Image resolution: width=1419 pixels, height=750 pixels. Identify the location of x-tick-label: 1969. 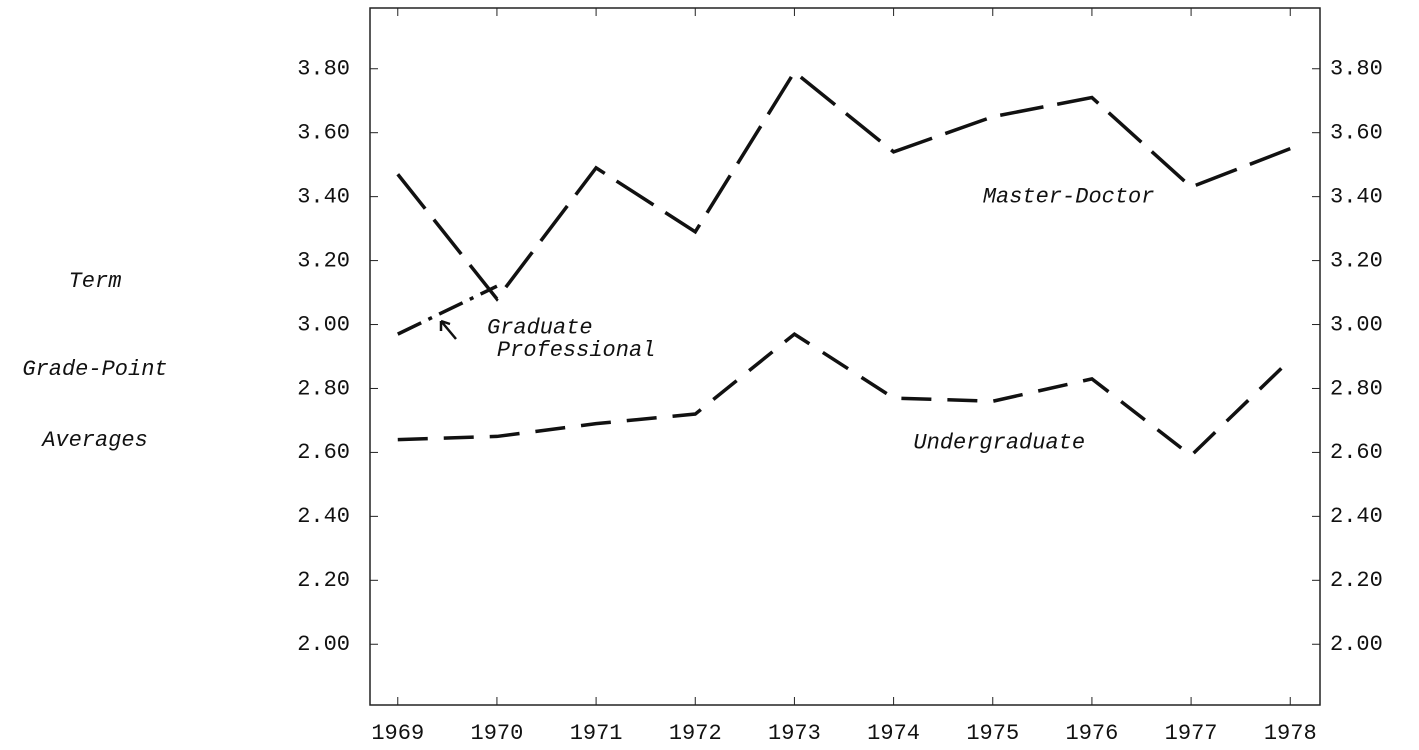
(397, 733).